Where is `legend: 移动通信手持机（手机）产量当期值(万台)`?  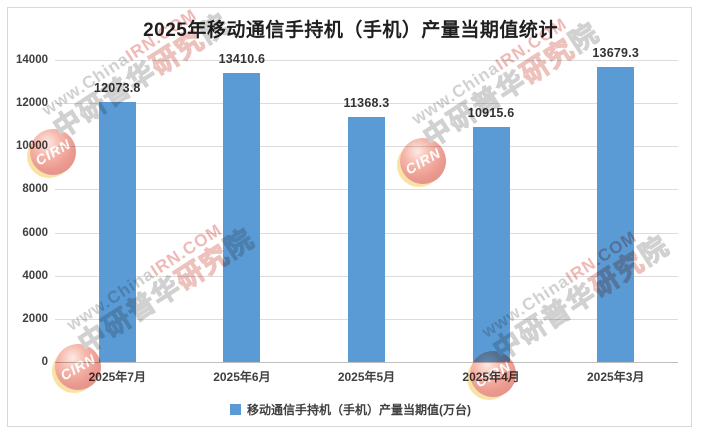
legend: 移动通信手持机（手机）产量当期值(万台) is located at coordinates (350, 409).